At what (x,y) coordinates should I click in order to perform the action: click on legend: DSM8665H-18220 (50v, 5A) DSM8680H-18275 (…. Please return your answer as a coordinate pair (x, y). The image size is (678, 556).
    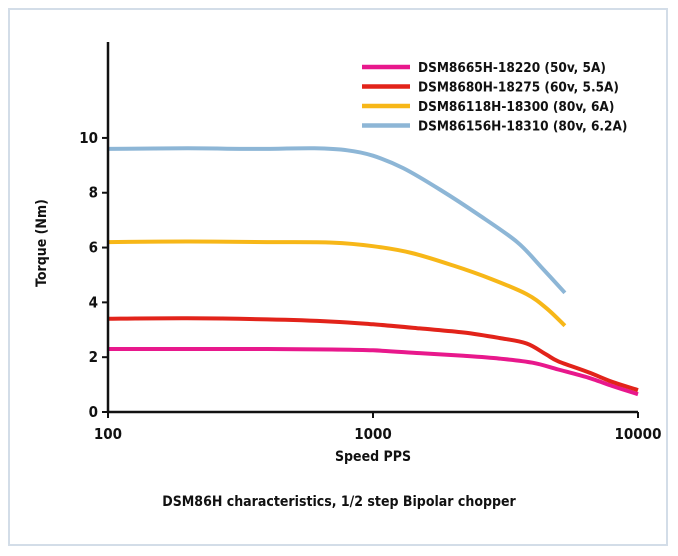
    Looking at the image, I should click on (494, 97).